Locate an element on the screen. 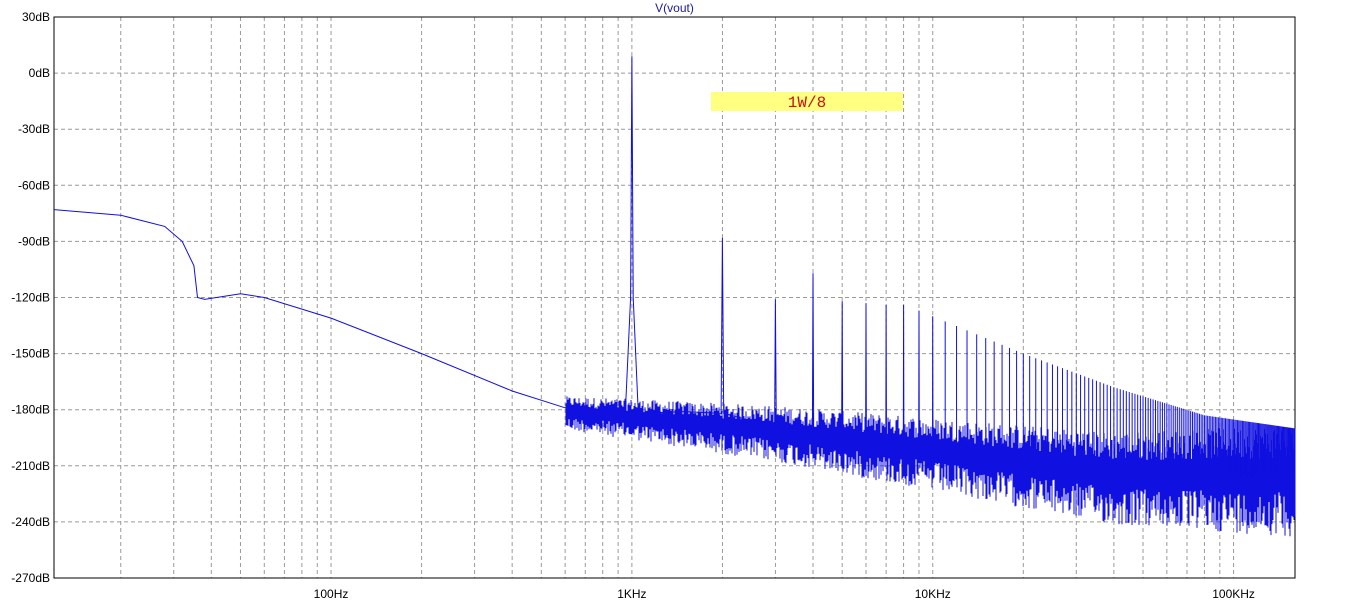 Image resolution: width=1362 pixels, height=605 pixels. noise-floor-path is located at coordinates (930, 466).